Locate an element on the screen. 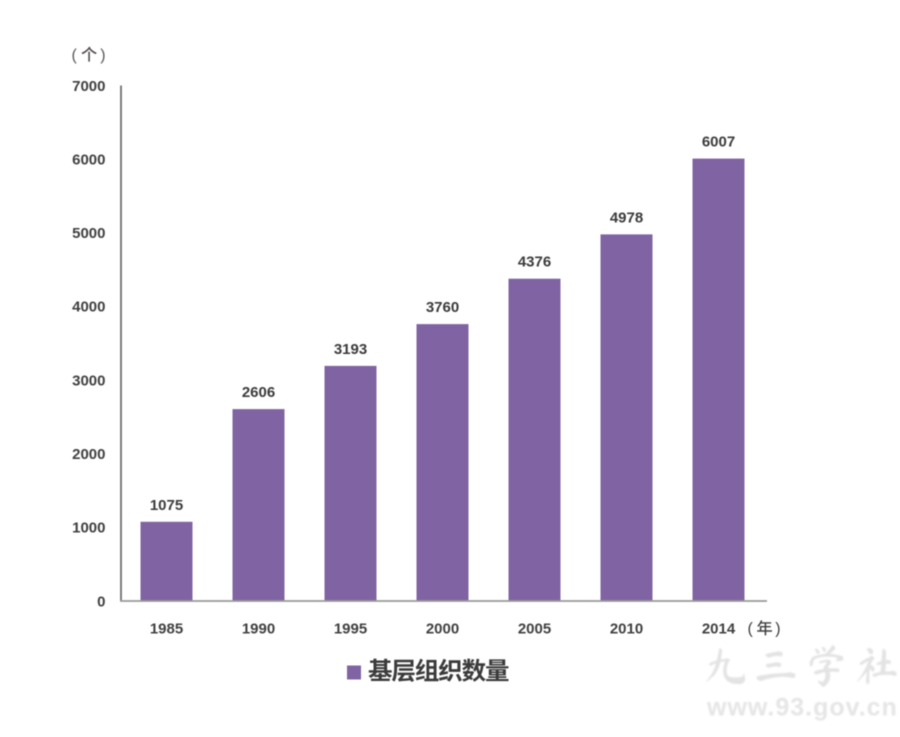 The height and width of the screenshot is (737, 900). svg-text: 6000 is located at coordinates (88, 159).